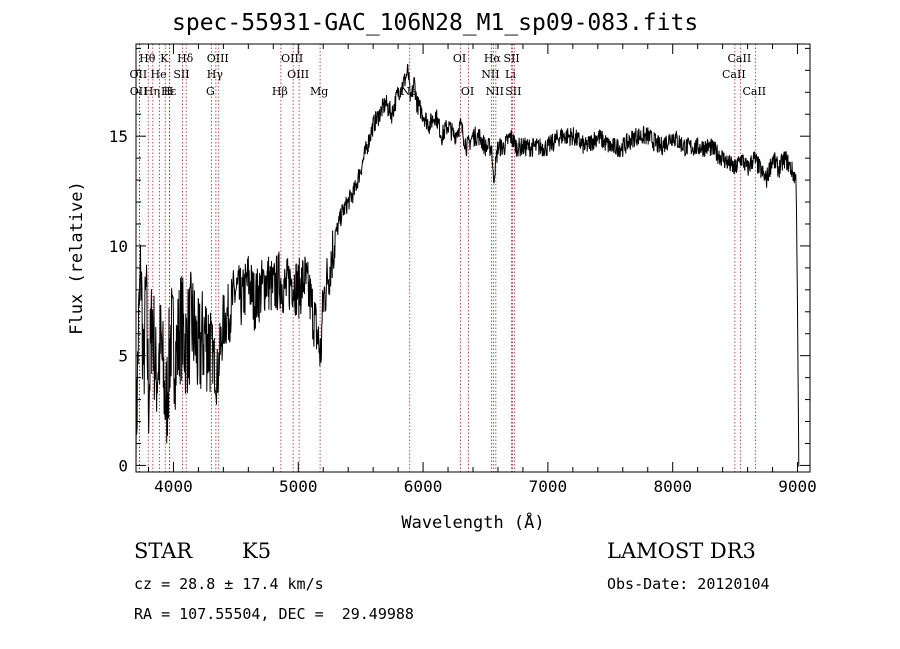 This screenshot has width=900, height=649. What do you see at coordinates (495, 91) in the screenshot?
I see `line-label-26: NII` at bounding box center [495, 91].